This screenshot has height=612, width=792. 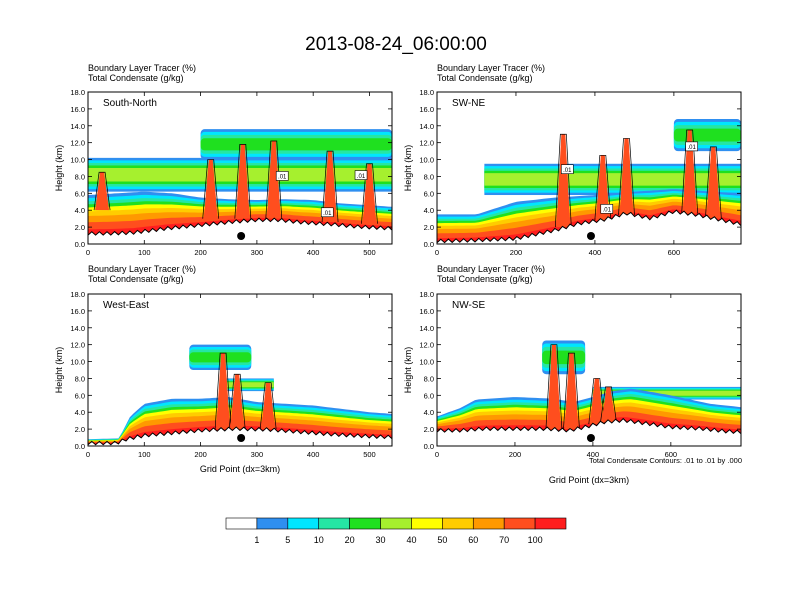 What do you see at coordinates (468, 305) in the screenshot?
I see `panel-name: NW-SE` at bounding box center [468, 305].